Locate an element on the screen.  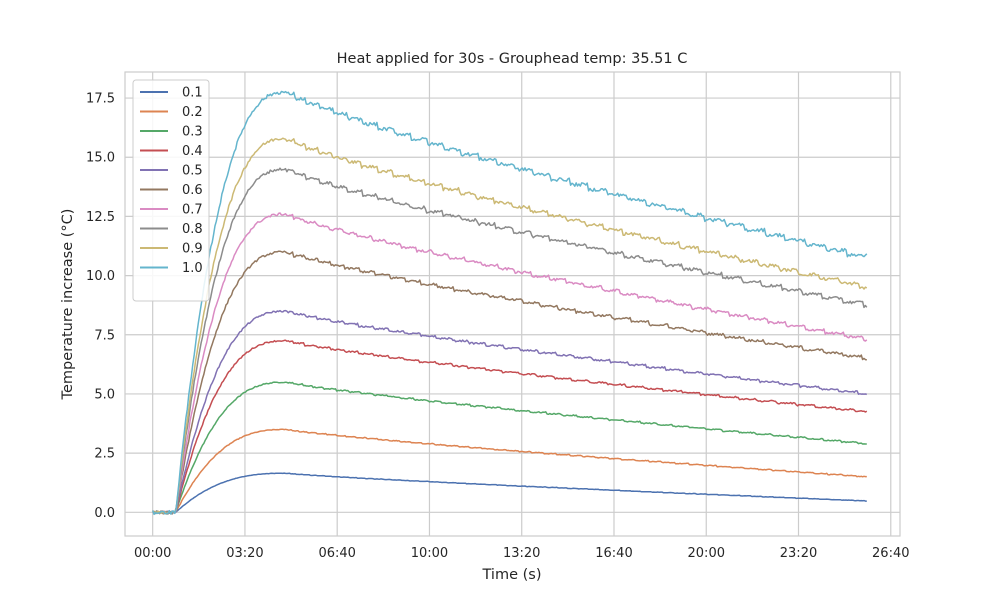
y-tick-label: 12.5 is located at coordinates (100, 217).